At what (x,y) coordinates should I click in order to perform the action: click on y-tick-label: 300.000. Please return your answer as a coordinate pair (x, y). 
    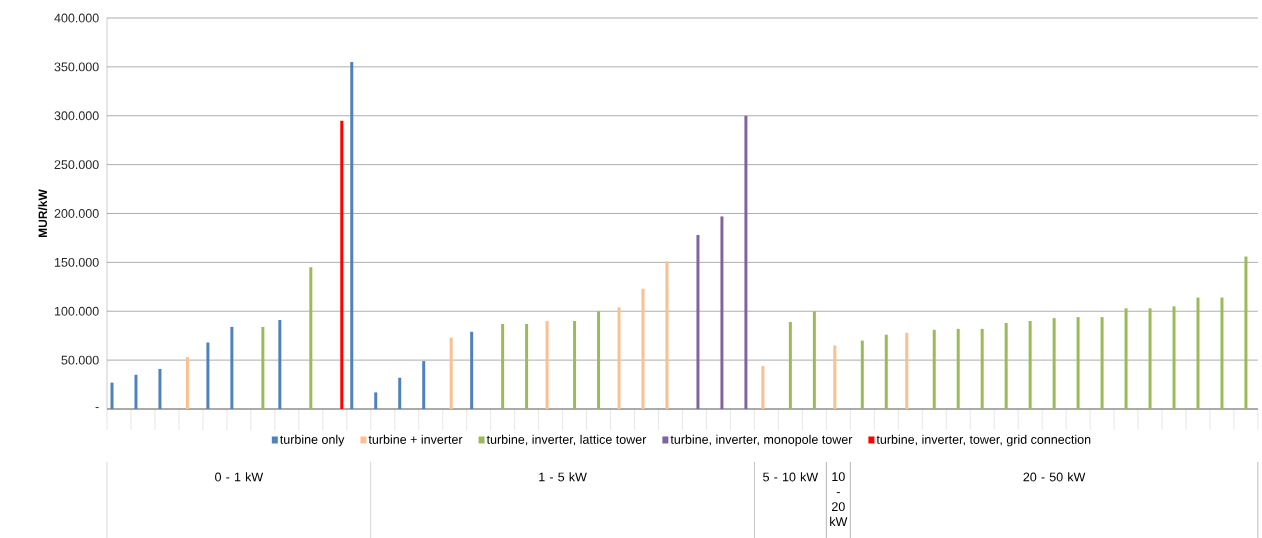
    Looking at the image, I should click on (76, 116).